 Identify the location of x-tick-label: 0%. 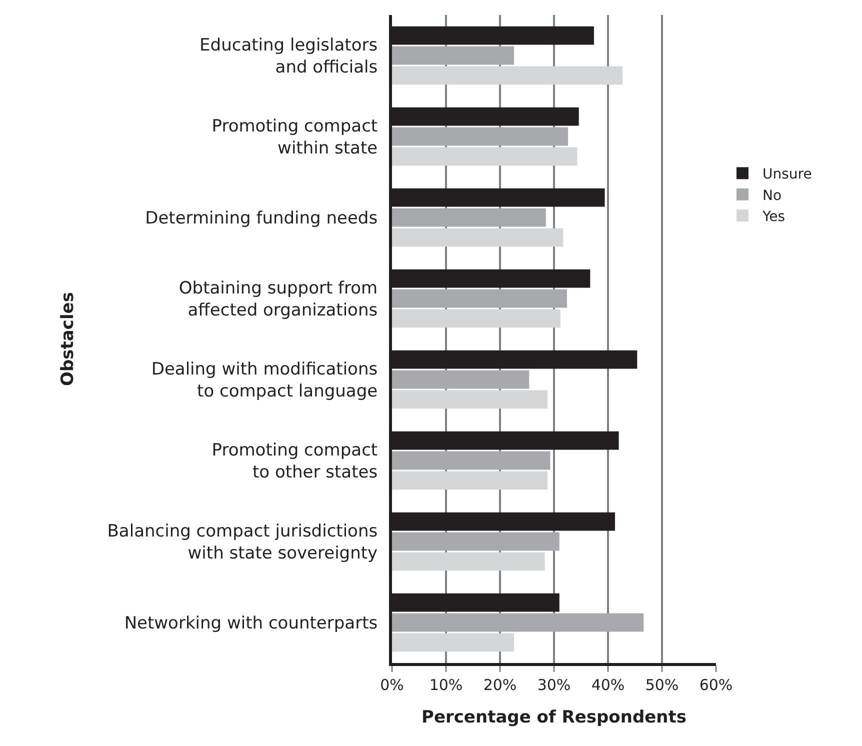
(392, 685).